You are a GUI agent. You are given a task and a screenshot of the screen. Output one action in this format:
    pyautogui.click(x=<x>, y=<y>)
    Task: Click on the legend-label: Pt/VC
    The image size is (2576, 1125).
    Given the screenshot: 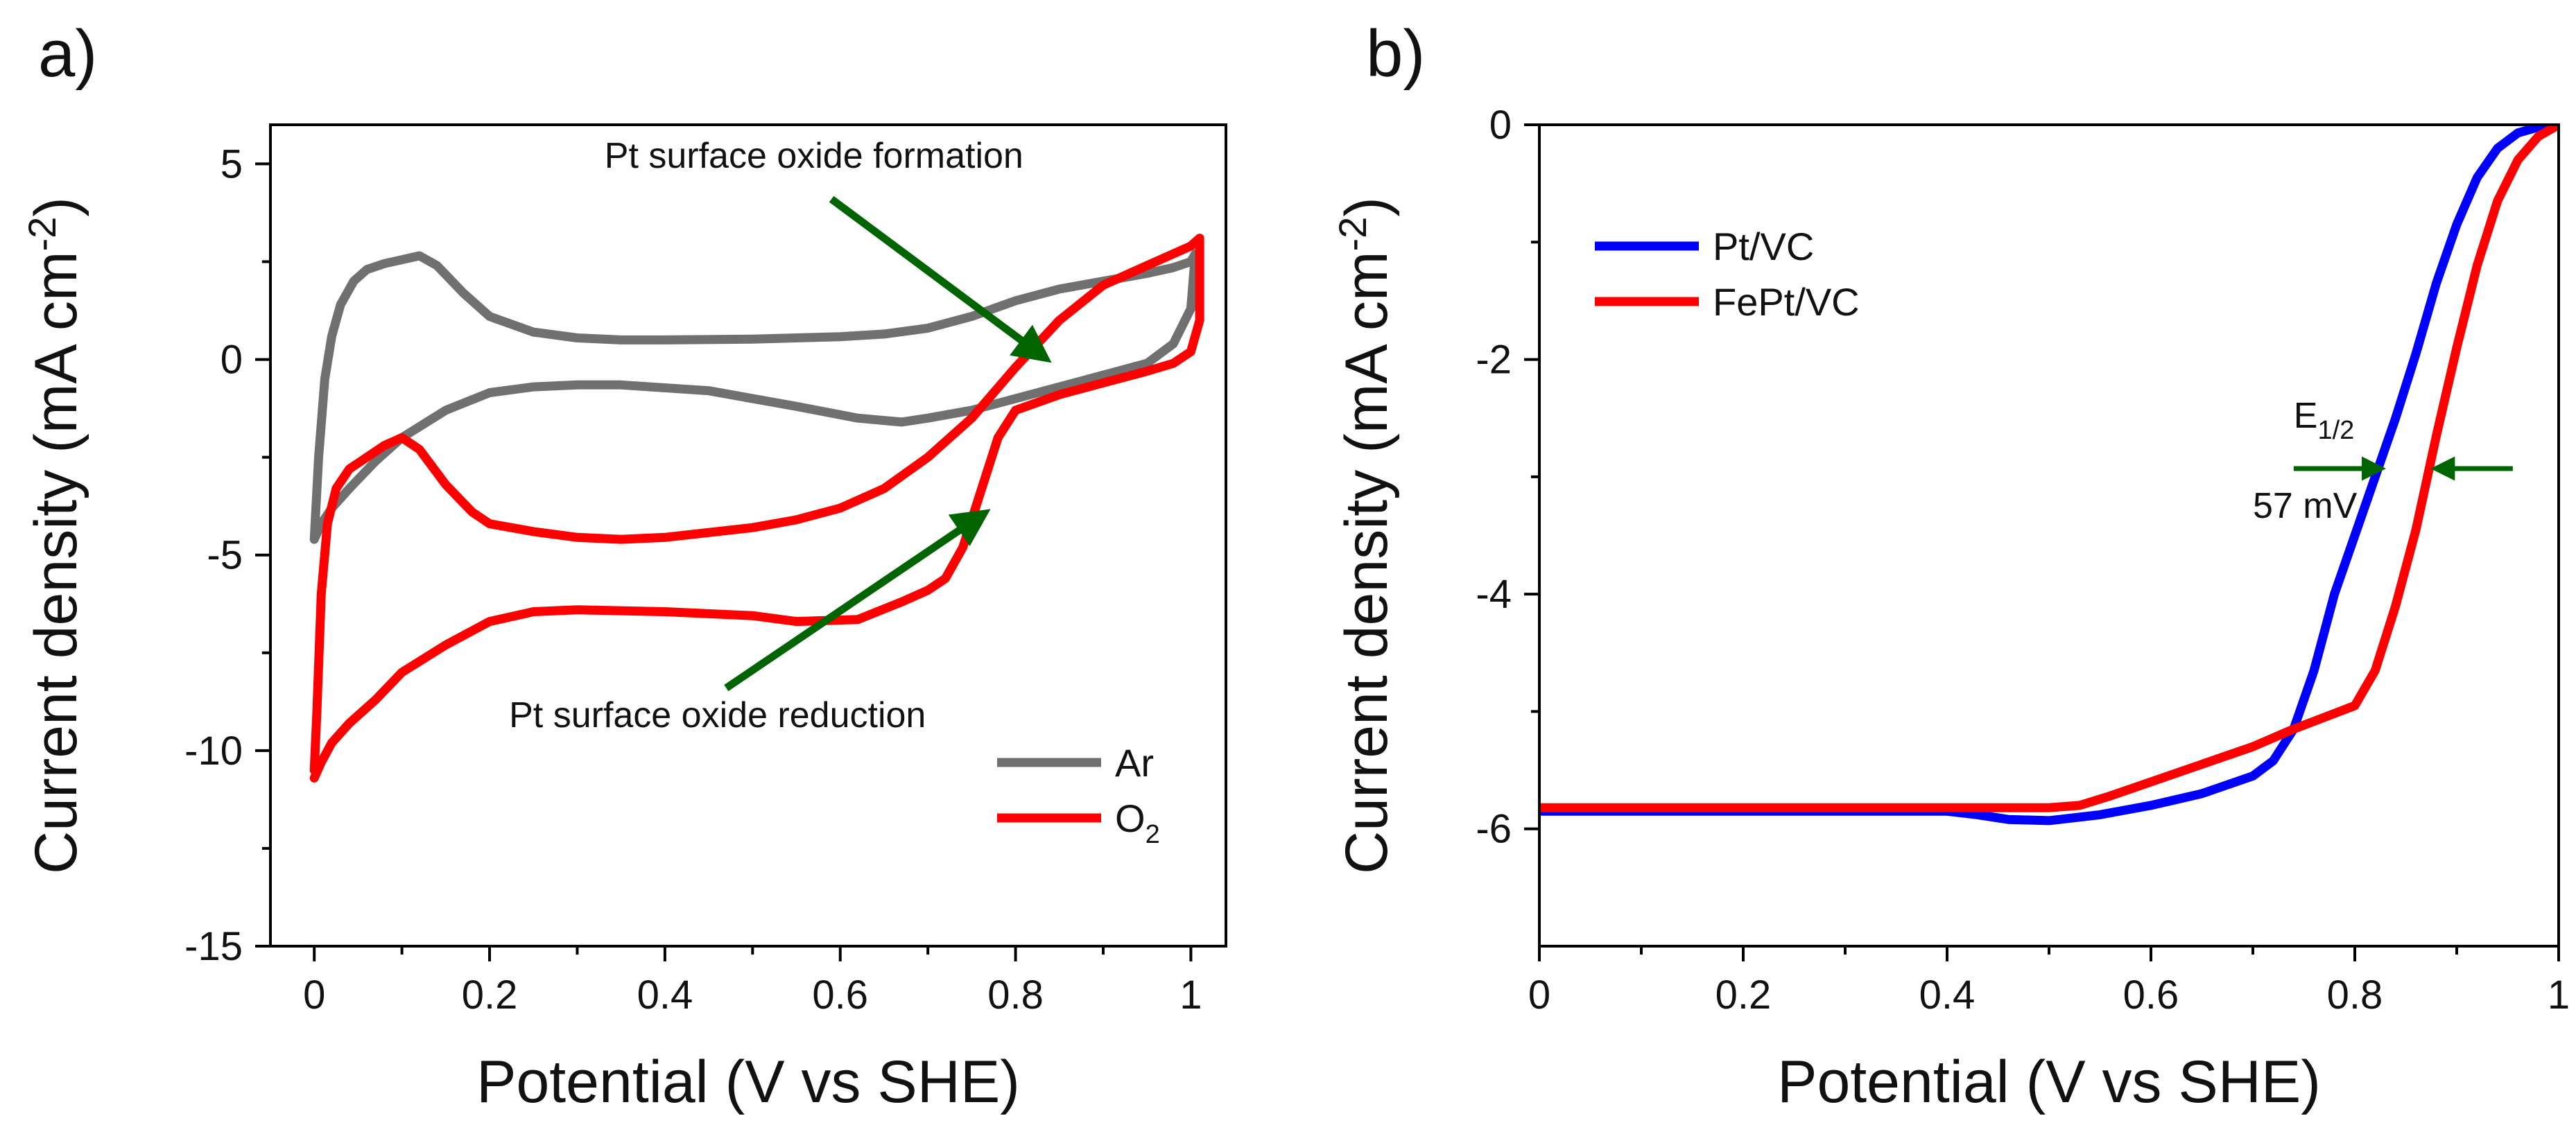 What is the action you would take?
    pyautogui.click(x=1763, y=247)
    